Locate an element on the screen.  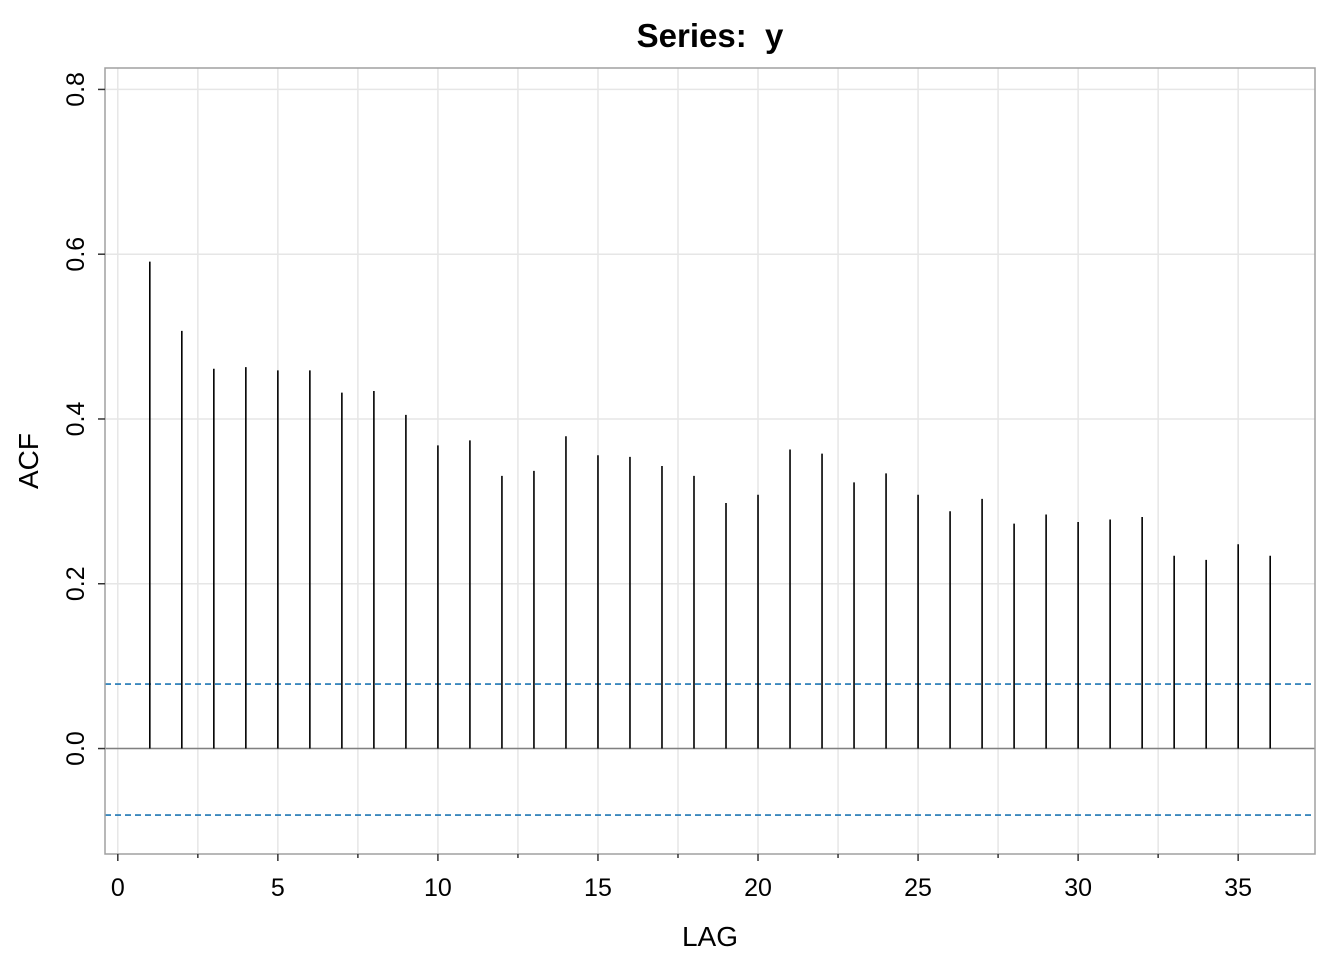
y-tick-label: 0.8 is located at coordinates (76, 89).